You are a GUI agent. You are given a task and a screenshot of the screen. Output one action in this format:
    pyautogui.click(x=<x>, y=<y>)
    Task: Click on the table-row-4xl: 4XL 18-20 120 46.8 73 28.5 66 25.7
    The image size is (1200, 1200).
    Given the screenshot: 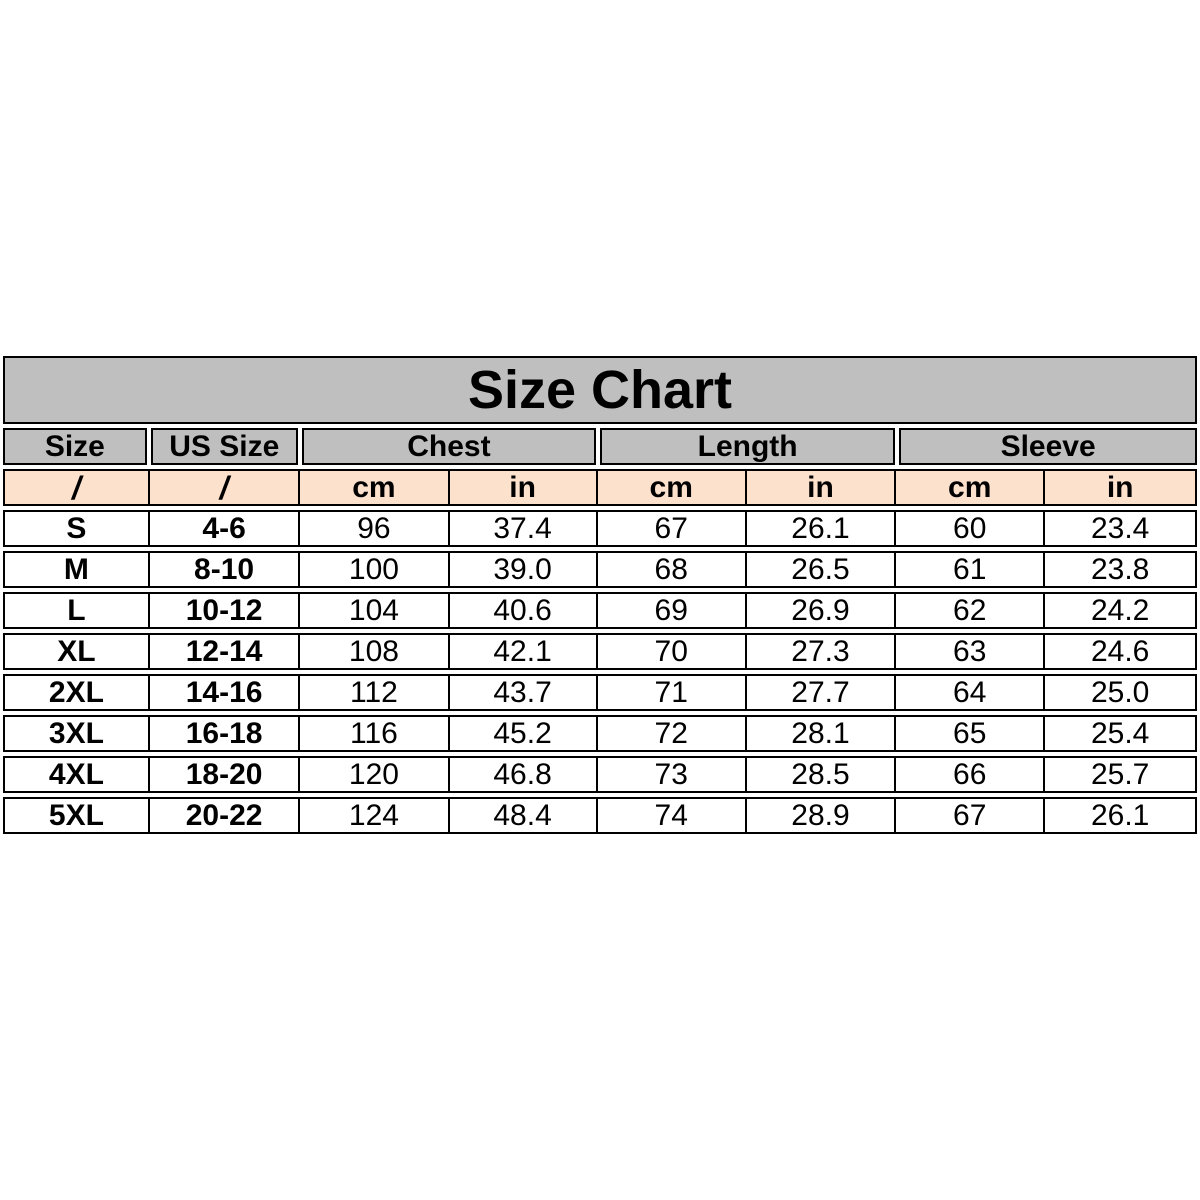 What is the action you would take?
    pyautogui.click(x=600, y=774)
    